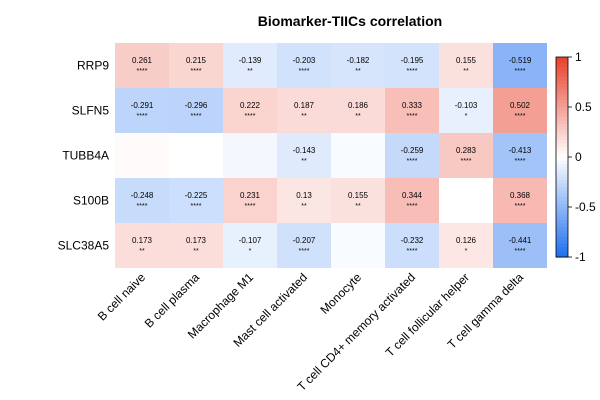 The height and width of the screenshot is (400, 600). Describe the element at coordinates (520, 195) in the screenshot. I see `cell-value-label: 0.368` at that location.